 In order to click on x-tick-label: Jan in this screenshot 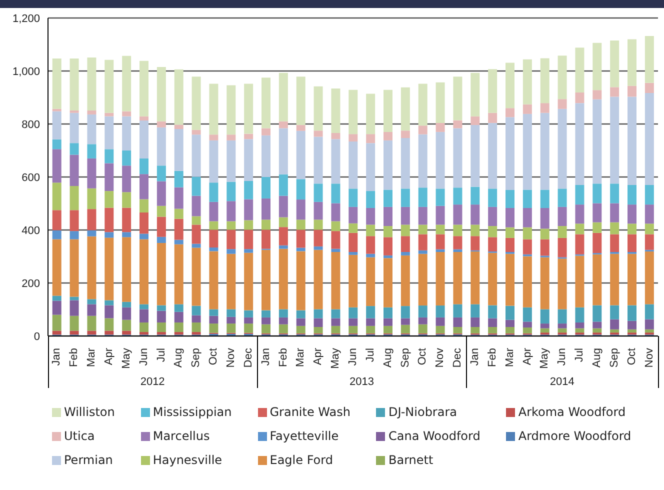, I will do `click(56, 357)`.